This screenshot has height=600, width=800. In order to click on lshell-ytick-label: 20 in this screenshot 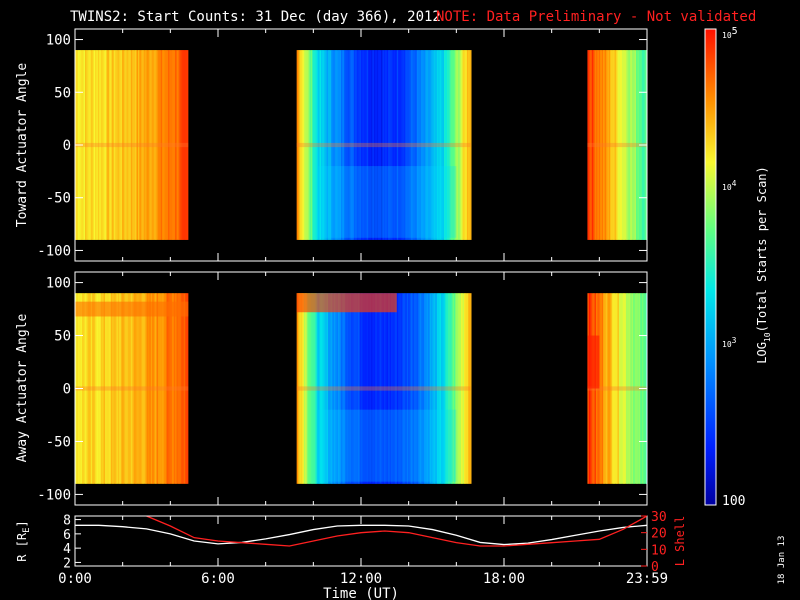, I will do `click(659, 534)`.